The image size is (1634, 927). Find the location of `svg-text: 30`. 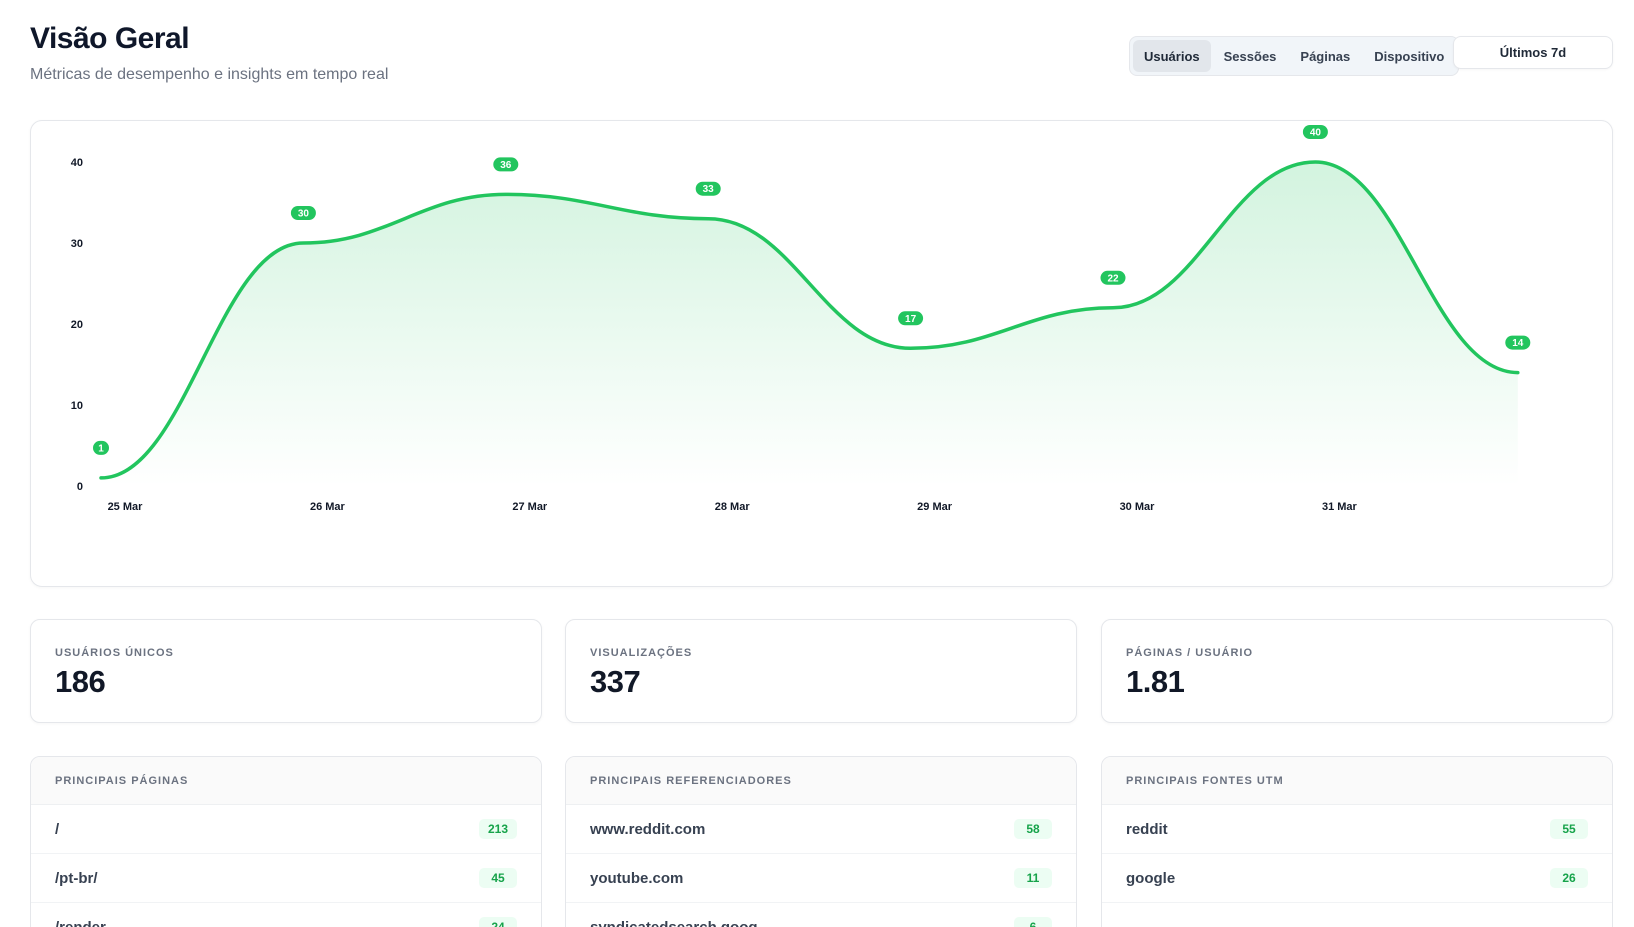

svg-text: 30 is located at coordinates (304, 214).